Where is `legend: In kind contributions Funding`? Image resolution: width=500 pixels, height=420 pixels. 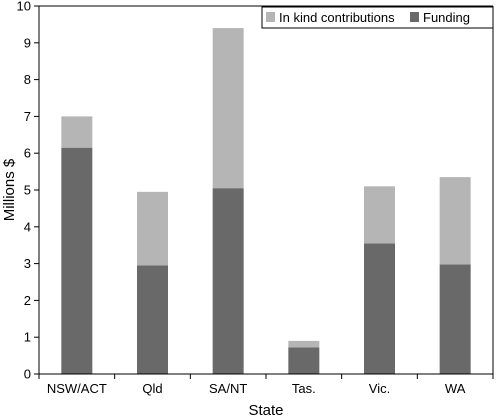 legend: In kind contributions Funding is located at coordinates (377, 17).